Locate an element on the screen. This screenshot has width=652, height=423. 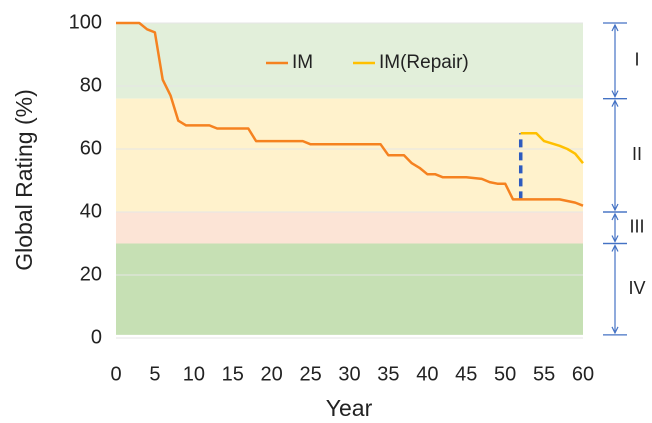
x-tick-label: 30 is located at coordinates (349, 374).